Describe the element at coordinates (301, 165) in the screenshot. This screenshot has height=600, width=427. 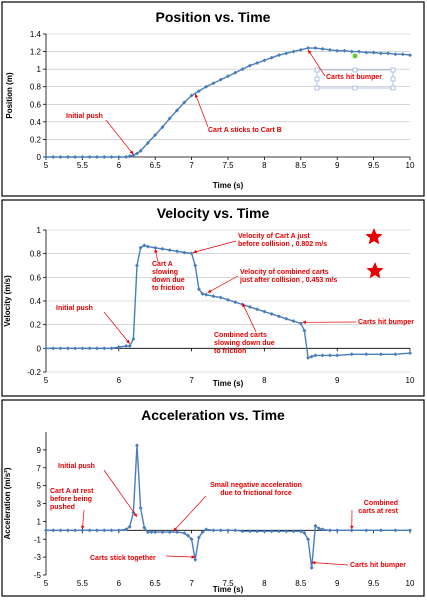
I see `x-tick-label: 8.5` at that location.